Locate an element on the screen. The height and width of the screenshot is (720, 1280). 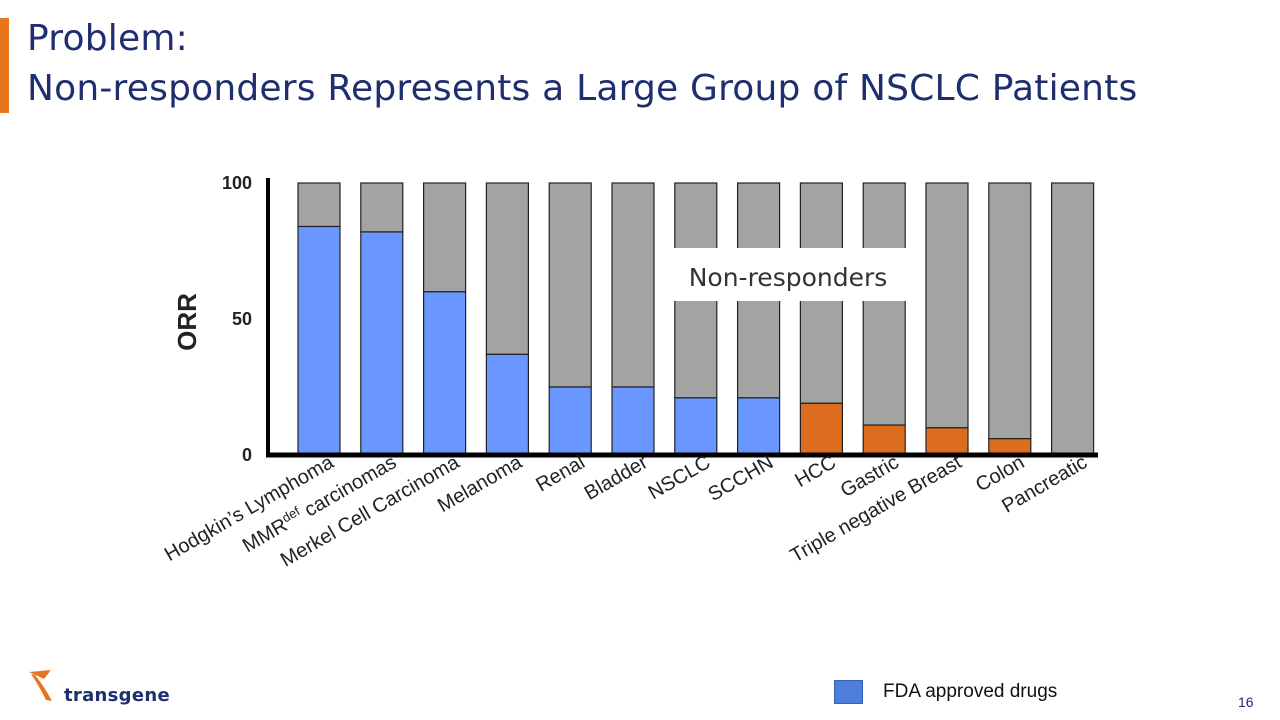
x-tick-label: Bladder is located at coordinates (616, 478).